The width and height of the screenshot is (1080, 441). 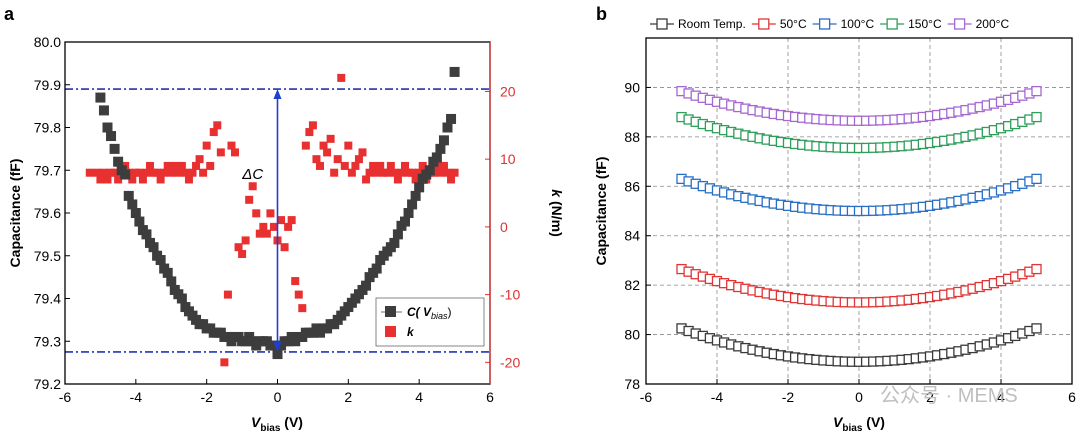 I want to click on b-y-tick-label: 80, so click(x=632, y=335).